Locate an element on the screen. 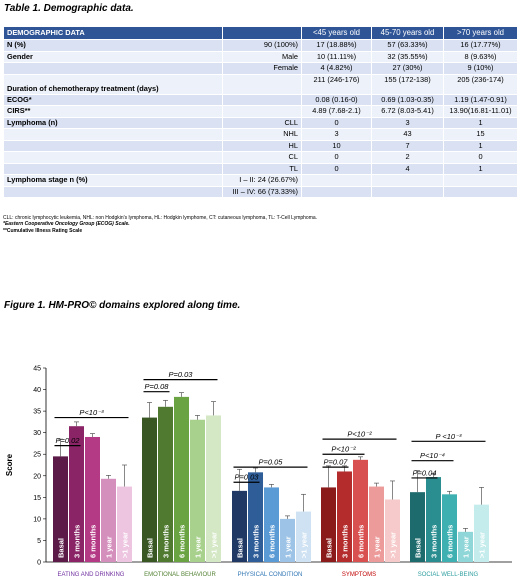  cell-over-70: 205 (236-174) is located at coordinates (480, 84).